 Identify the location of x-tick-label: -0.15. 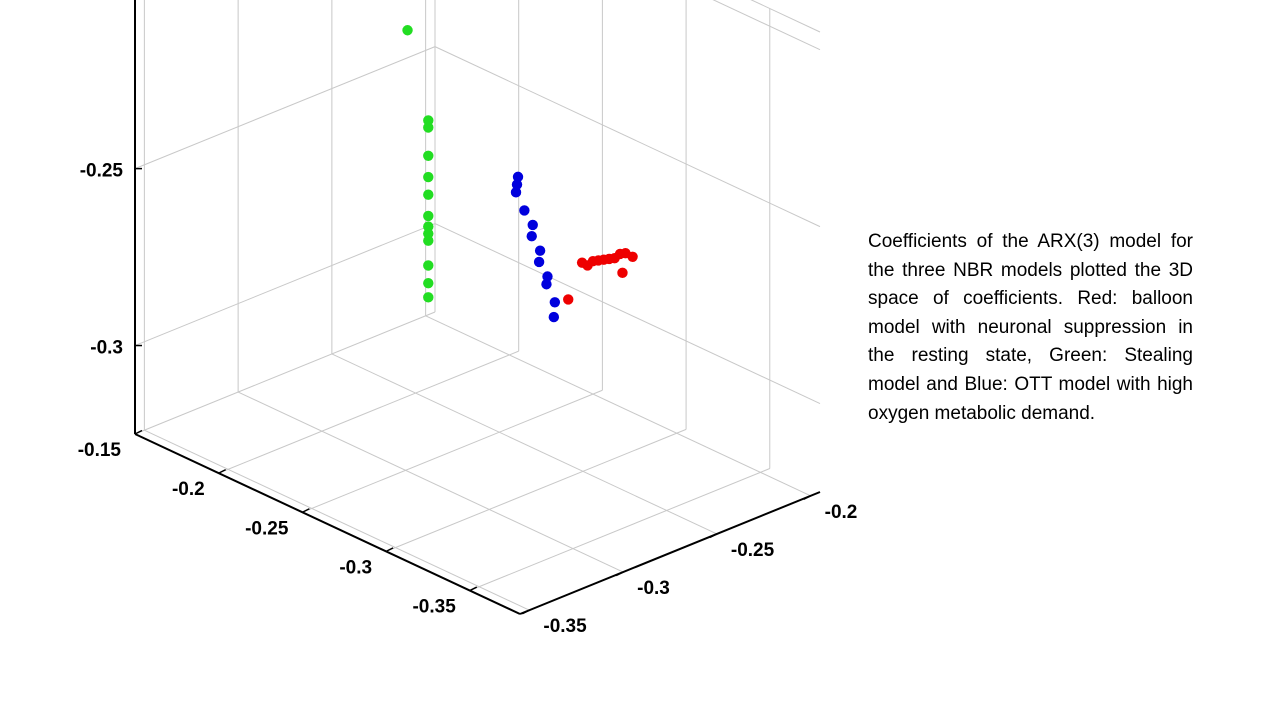
(100, 450).